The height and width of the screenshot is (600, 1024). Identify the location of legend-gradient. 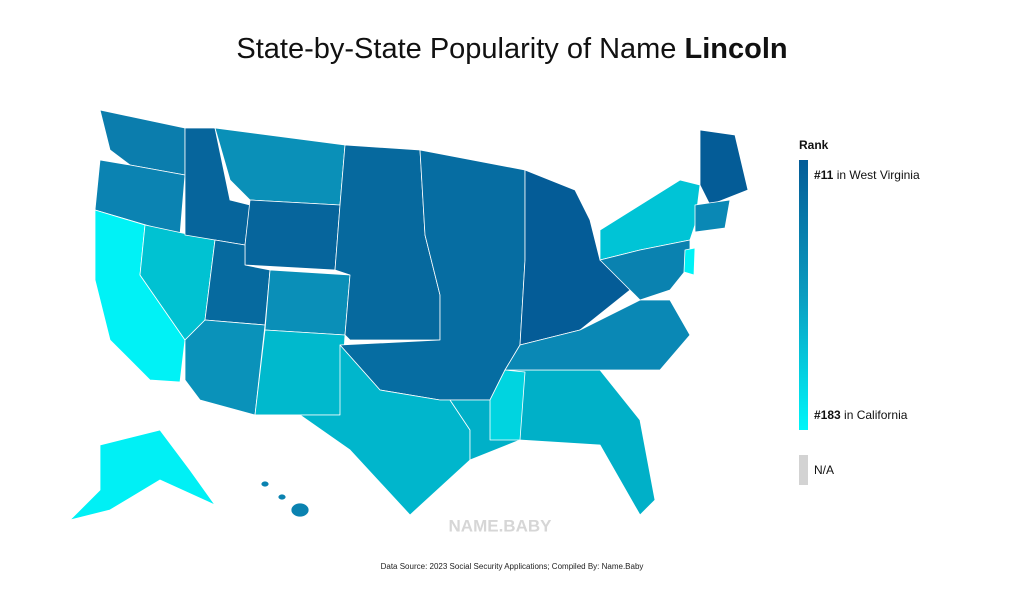
(803, 295).